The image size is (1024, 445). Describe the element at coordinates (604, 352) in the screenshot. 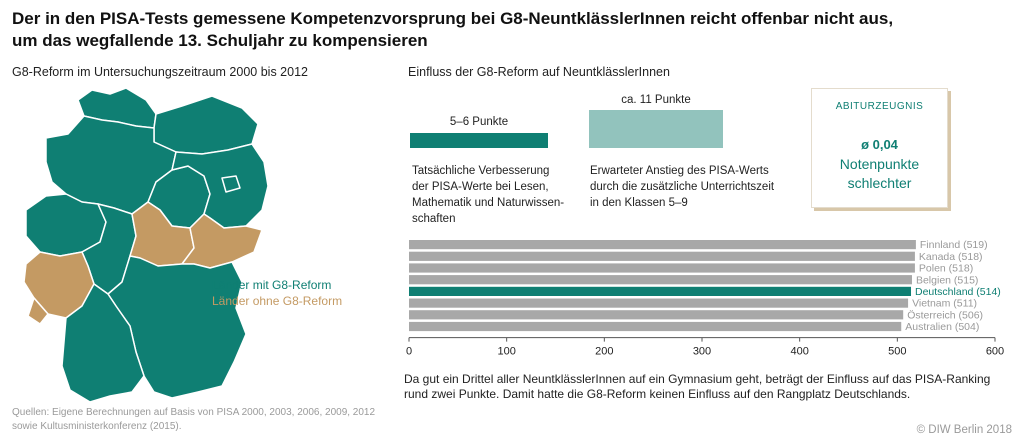

I see `x-tick-label: 200` at that location.